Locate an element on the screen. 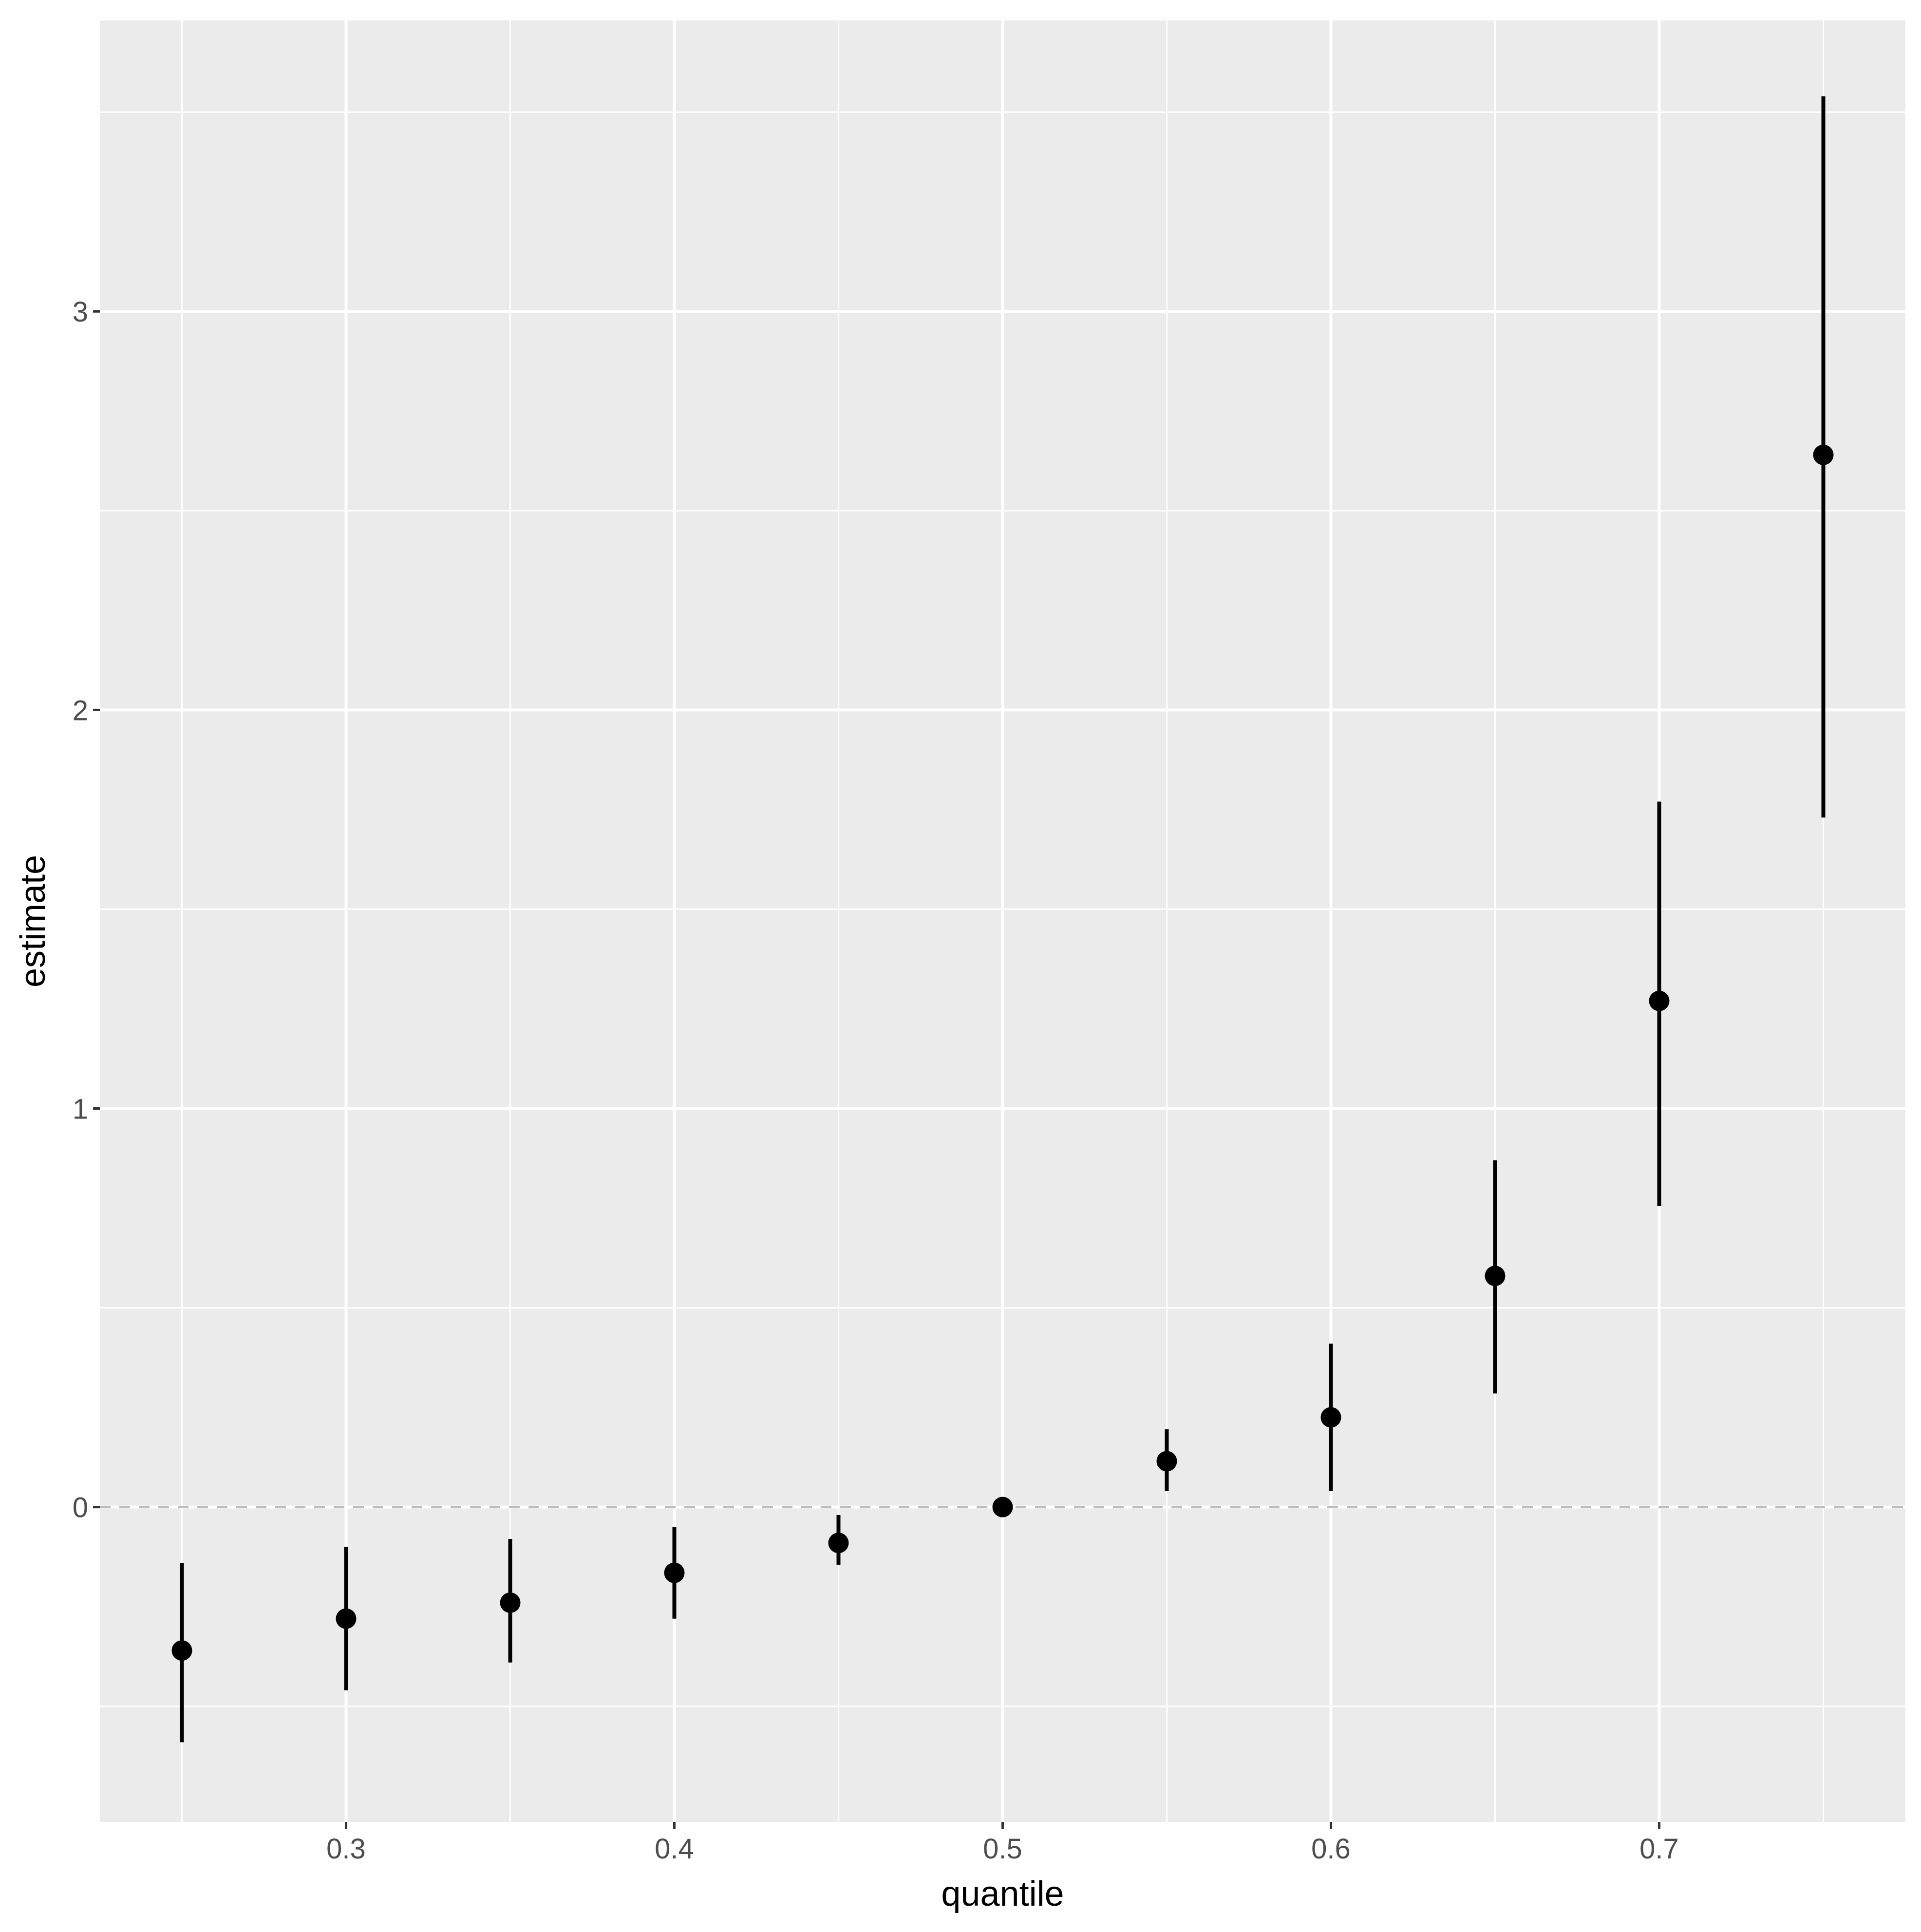 This screenshot has height=1932, width=1921. y-tick-label: 2 is located at coordinates (80, 710).